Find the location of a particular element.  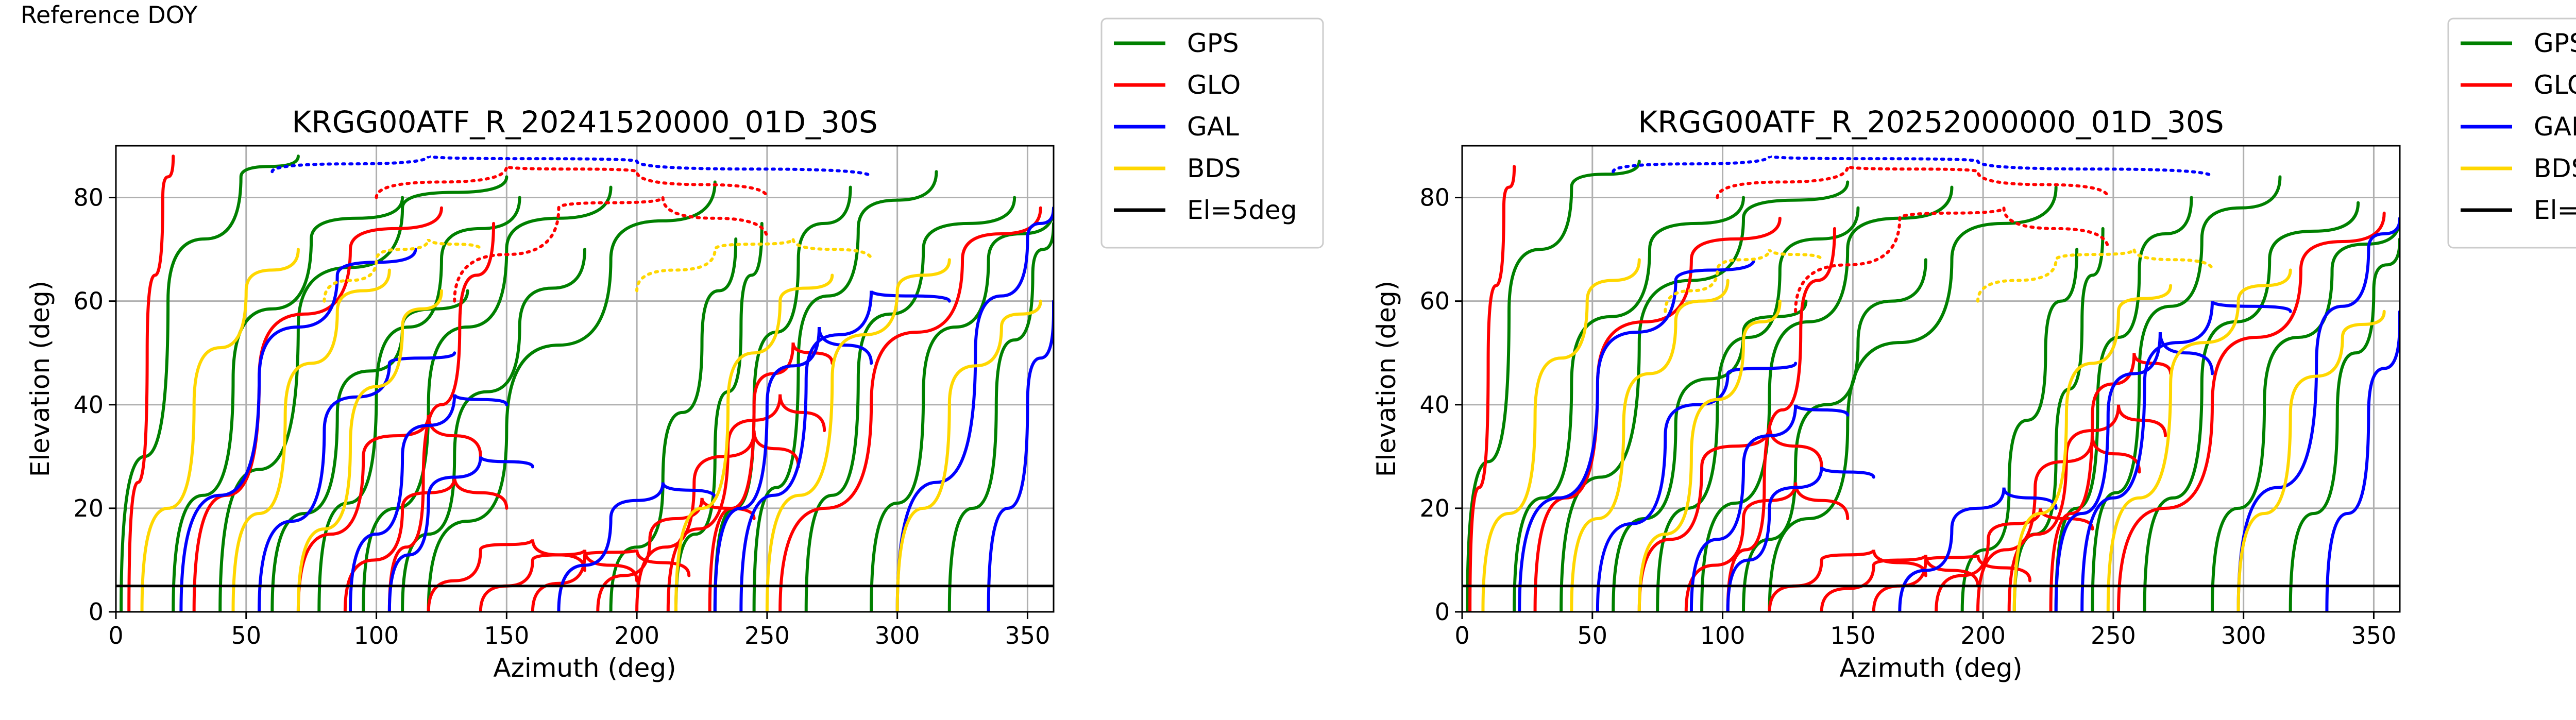

x-tick-label: 350 is located at coordinates (1027, 635).